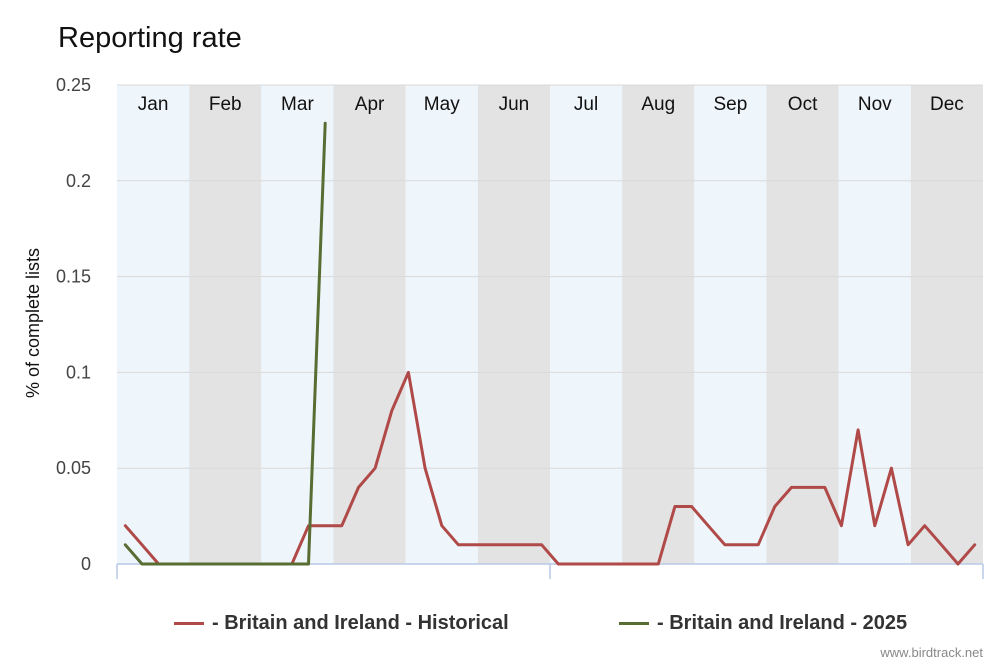 The width and height of the screenshot is (1000, 667). I want to click on credit-link: www.birdtrack.net, so click(931, 652).